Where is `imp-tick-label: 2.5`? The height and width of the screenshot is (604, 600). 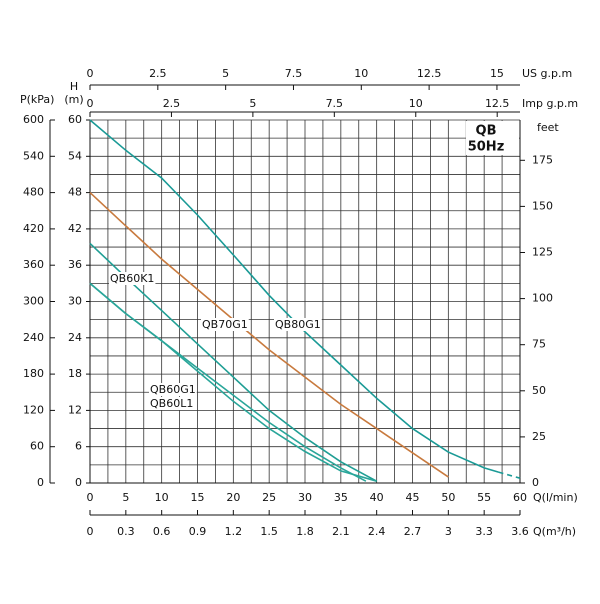
imp-tick-label: 2.5 is located at coordinates (172, 103).